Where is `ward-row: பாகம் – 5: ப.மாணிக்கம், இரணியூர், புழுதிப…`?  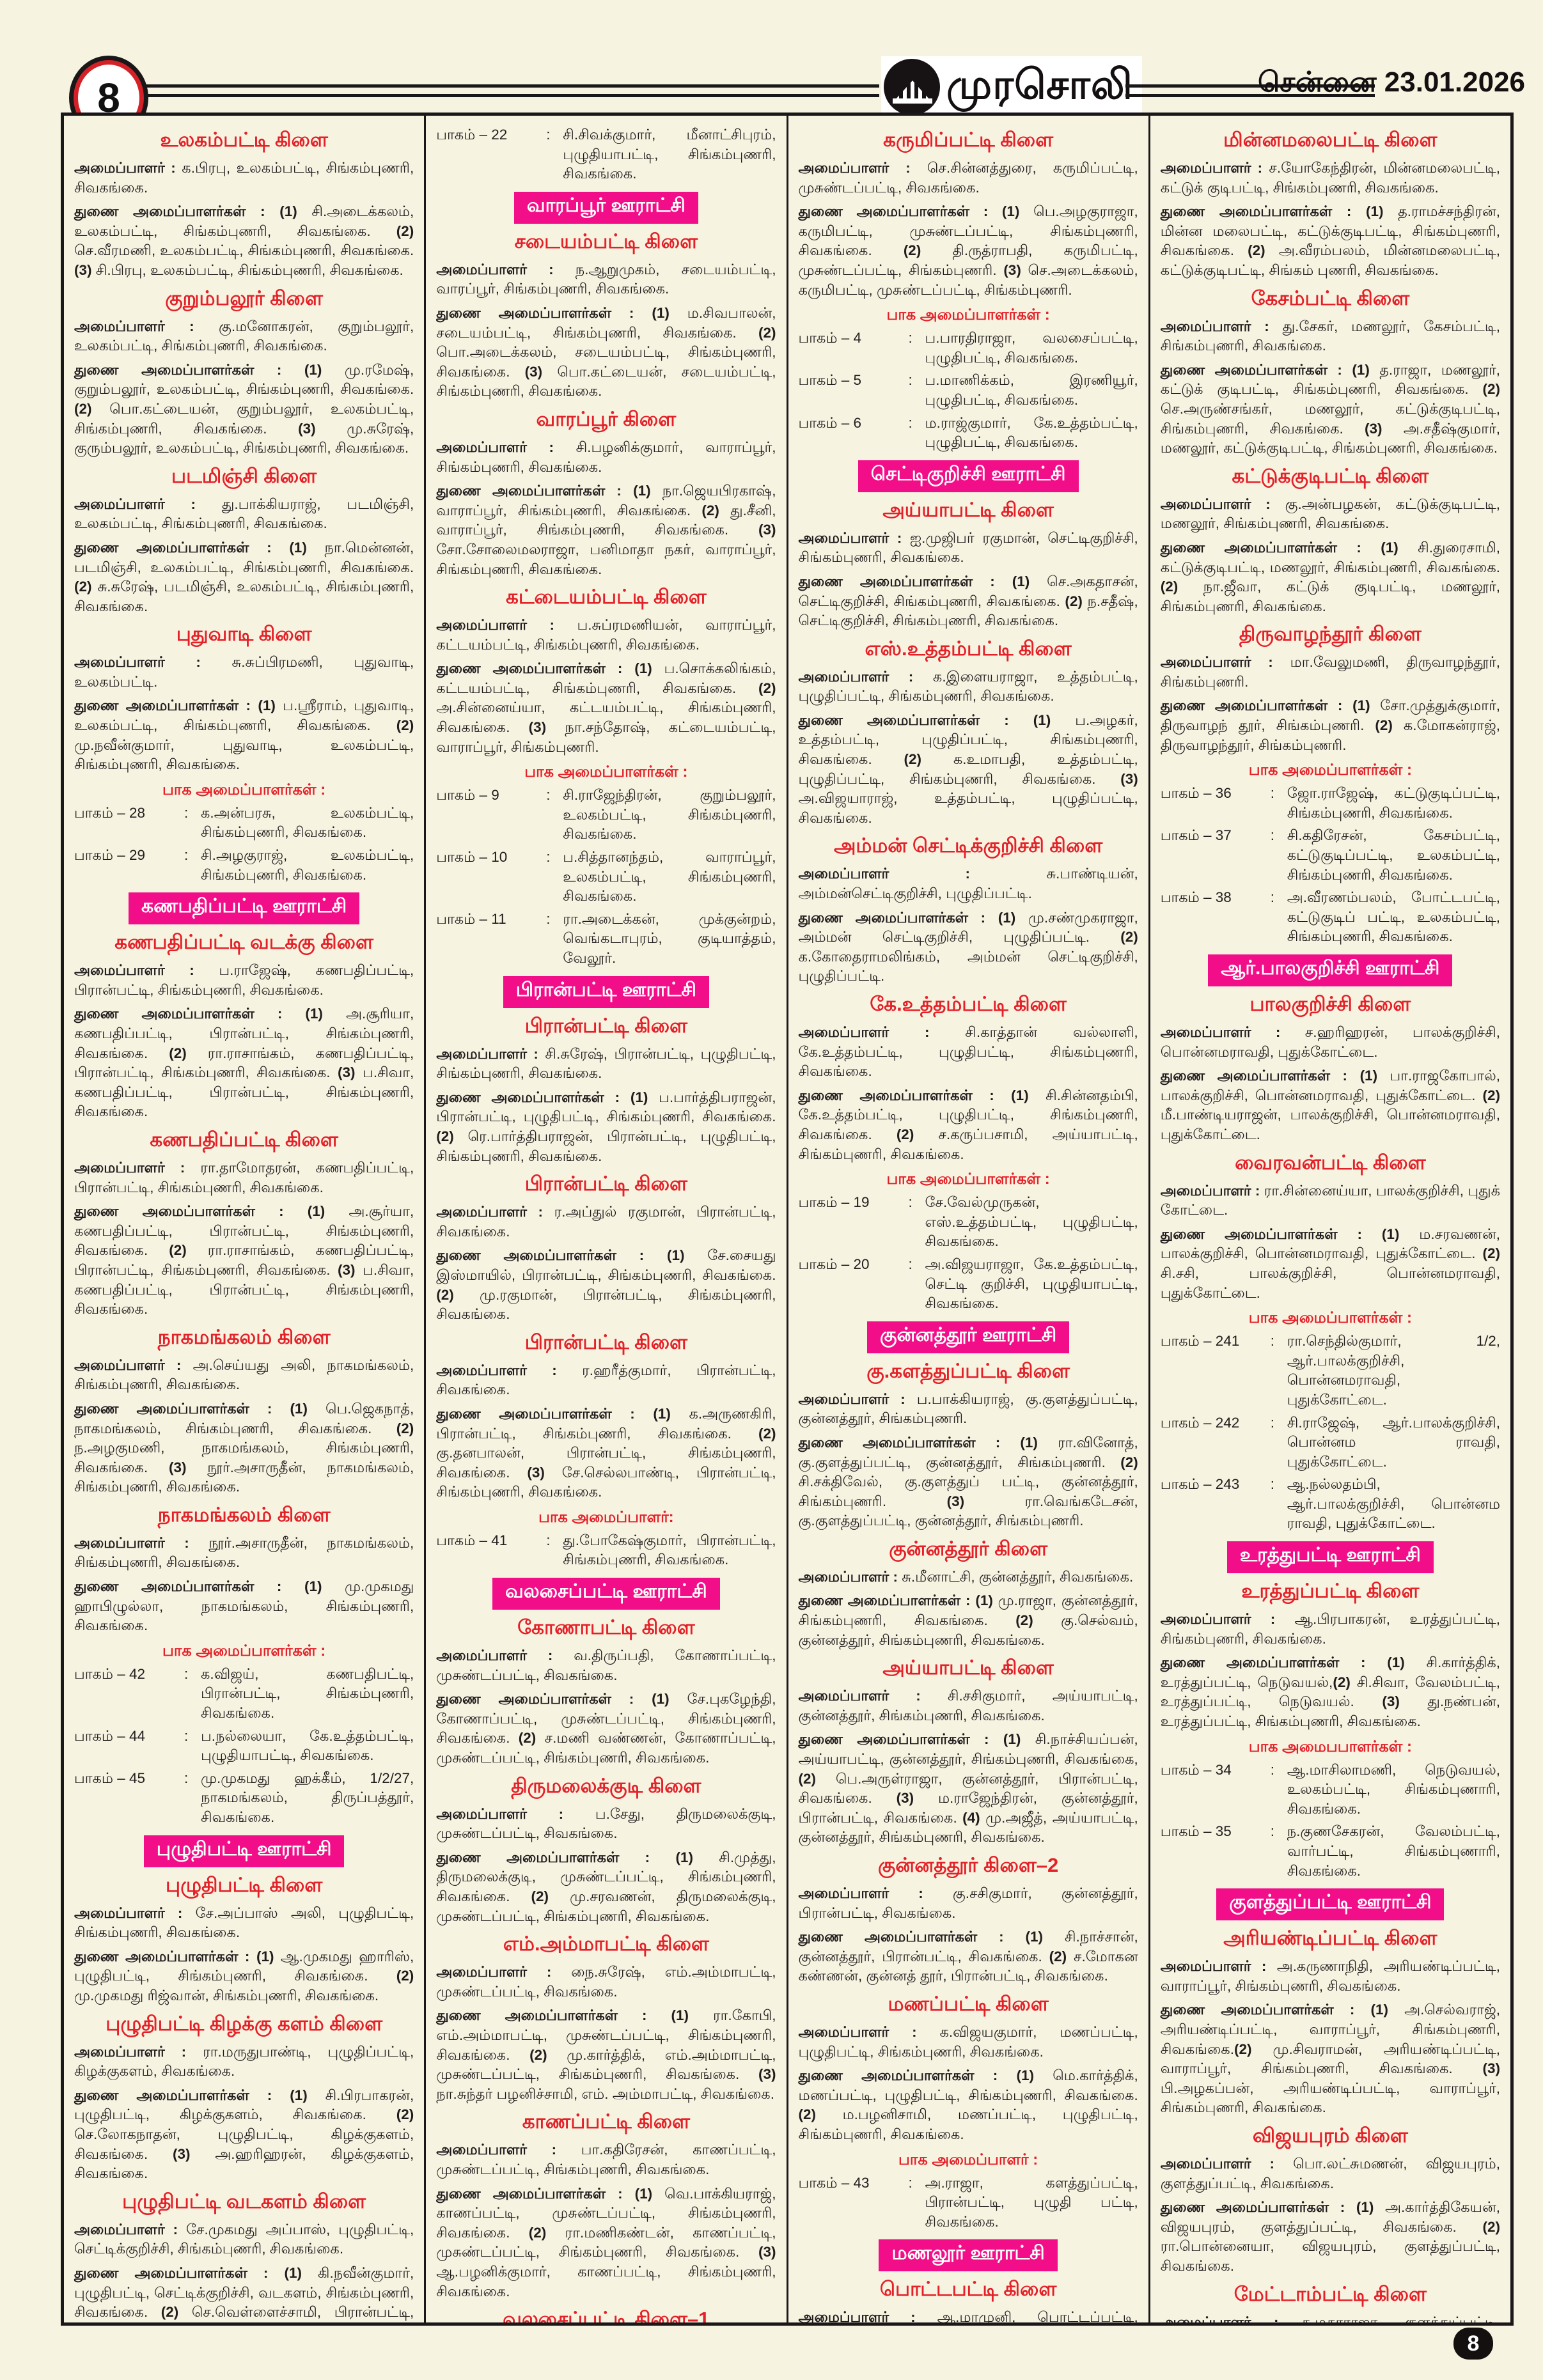 ward-row: பாகம் – 5: ப.மாணிக்கம், இரணியூர், புழுதிப… is located at coordinates (968, 390).